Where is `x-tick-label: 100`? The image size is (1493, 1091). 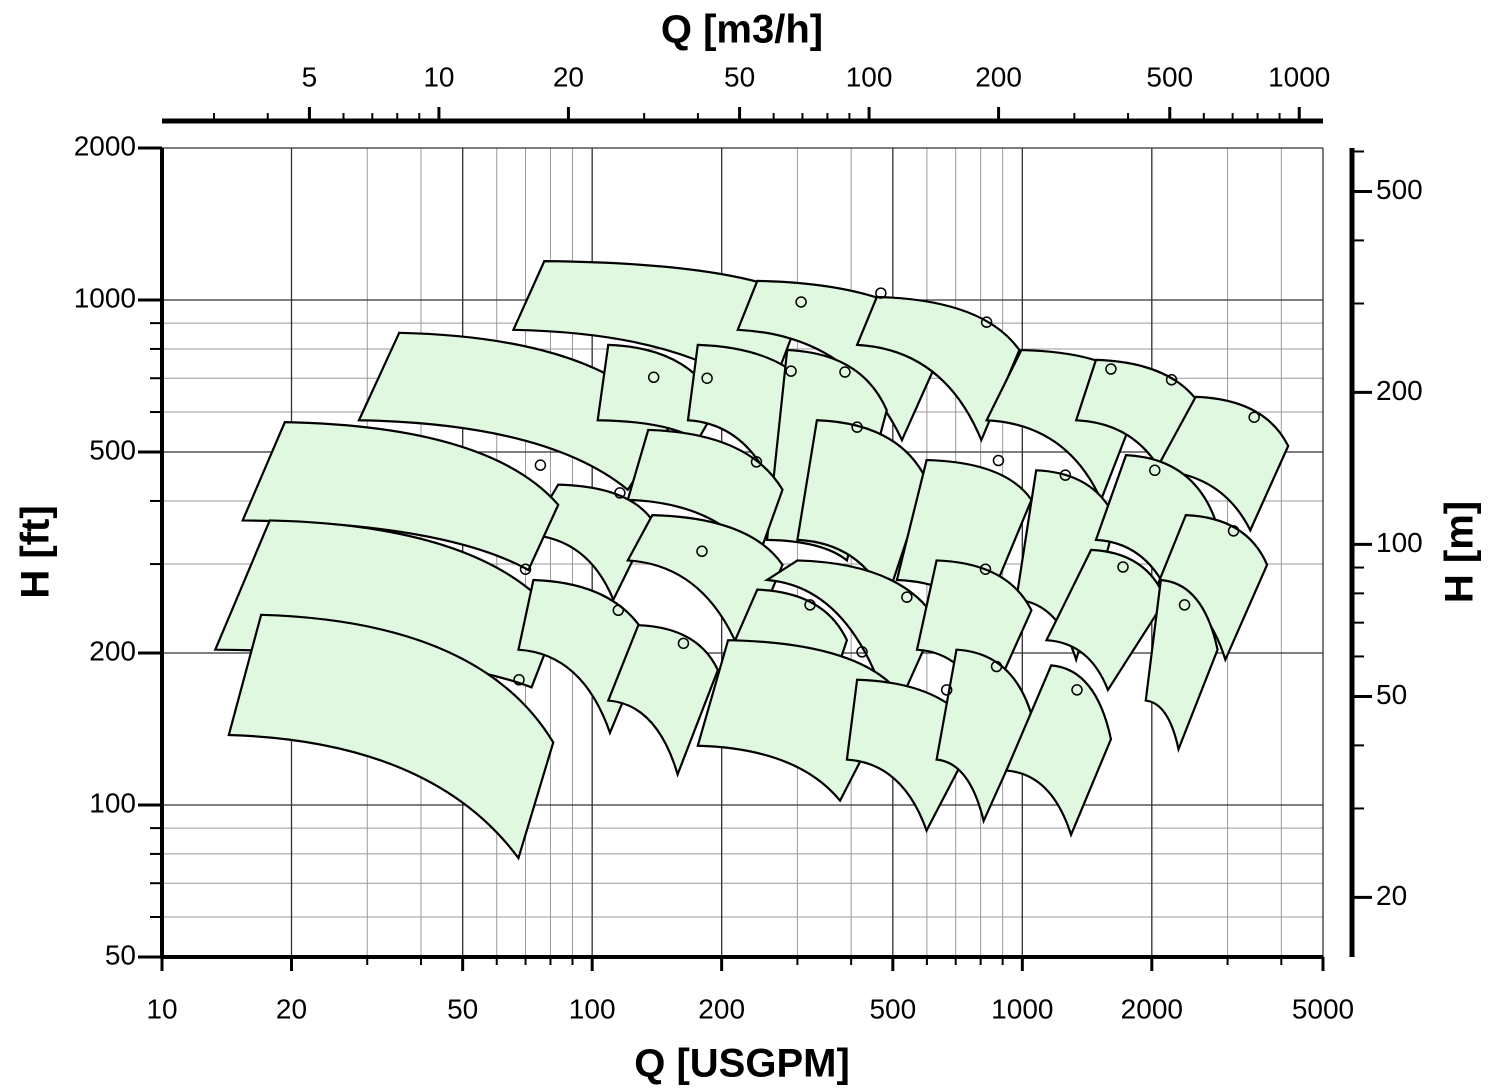
x-tick-label: 100 is located at coordinates (592, 1008).